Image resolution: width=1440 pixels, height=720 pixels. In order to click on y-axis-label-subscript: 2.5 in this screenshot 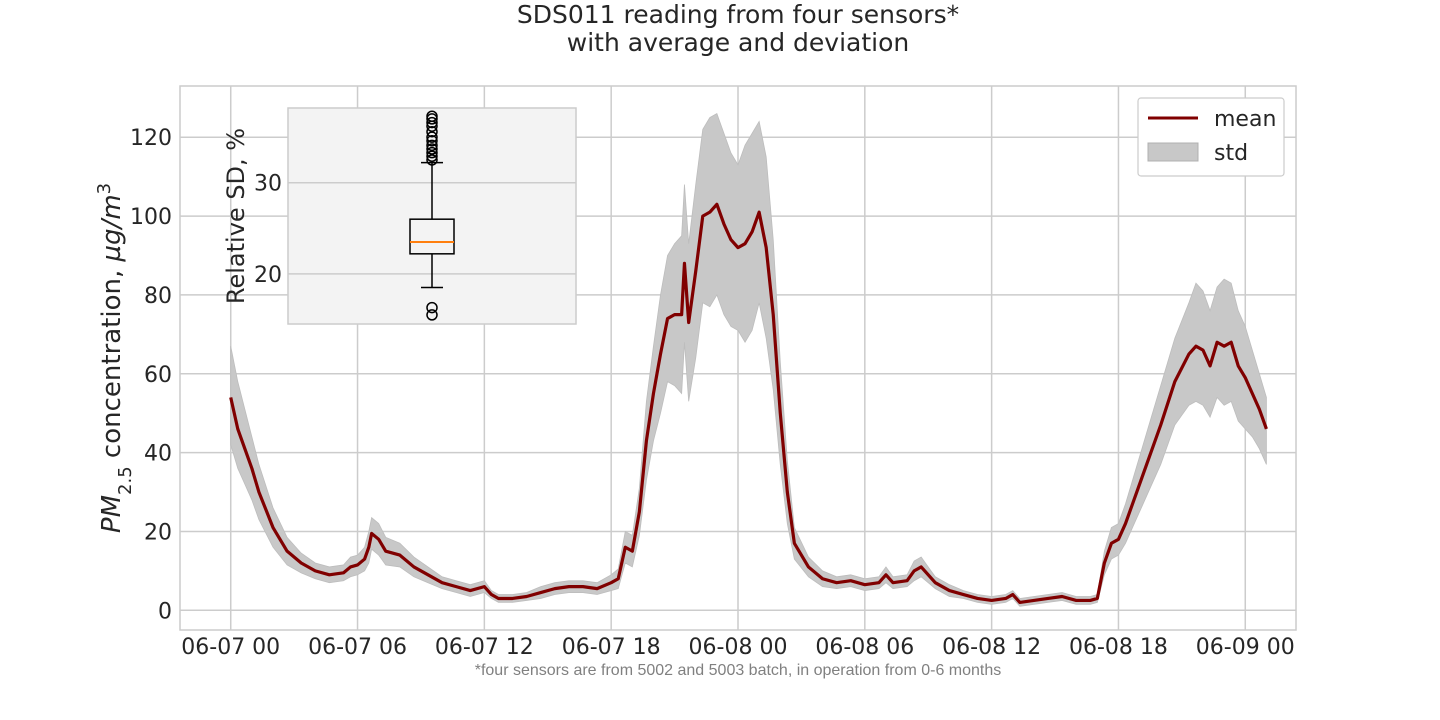, I will do `click(125, 480)`.